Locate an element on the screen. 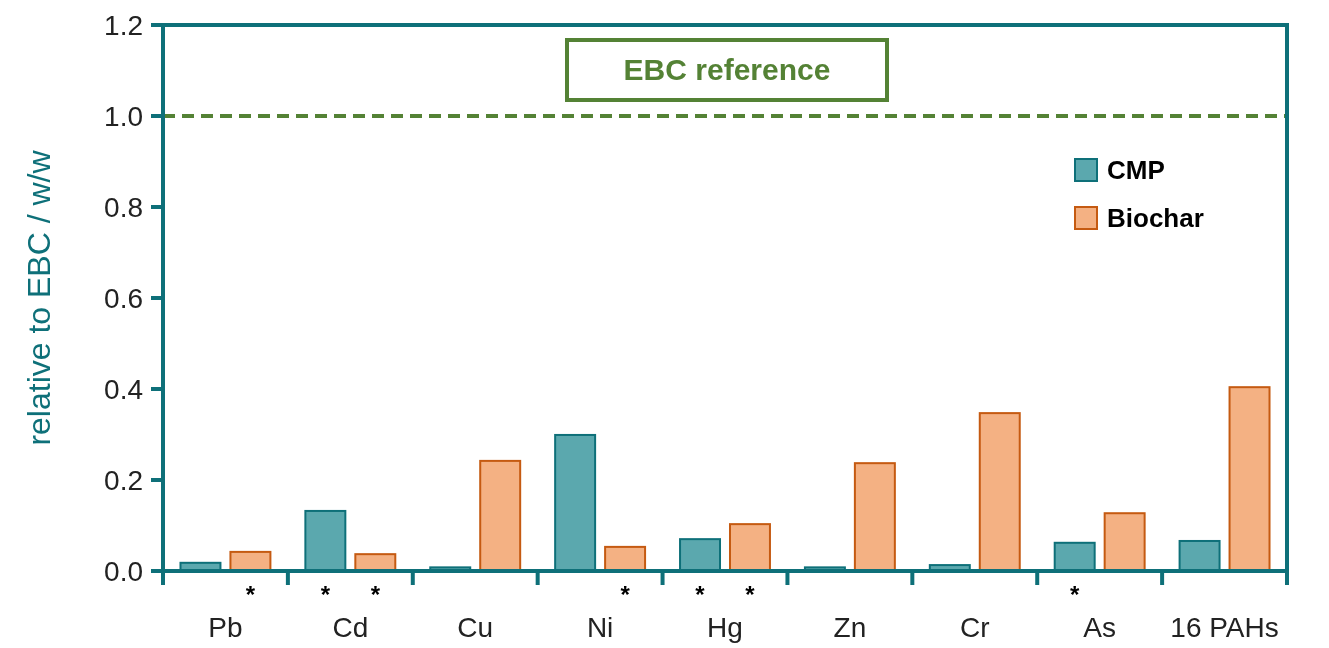  x-tick-label: 16 PAHs is located at coordinates (1224, 627).